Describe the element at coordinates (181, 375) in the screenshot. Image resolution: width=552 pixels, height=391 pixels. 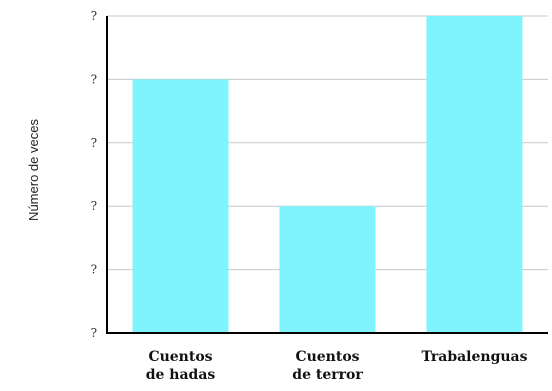
I see `x-category-label: de hadas` at that location.